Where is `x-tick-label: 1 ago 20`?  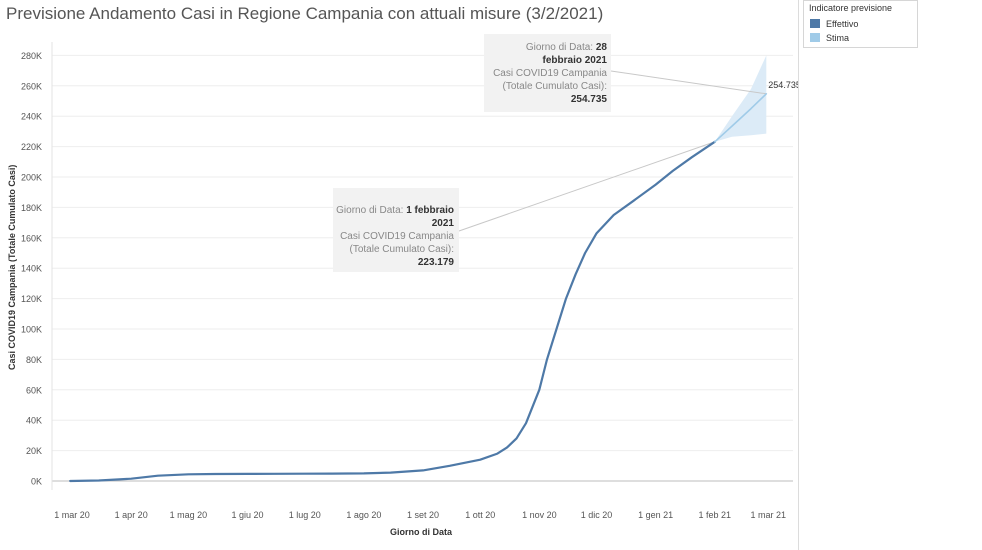
x-tick-label: 1 ago 20 is located at coordinates (363, 515).